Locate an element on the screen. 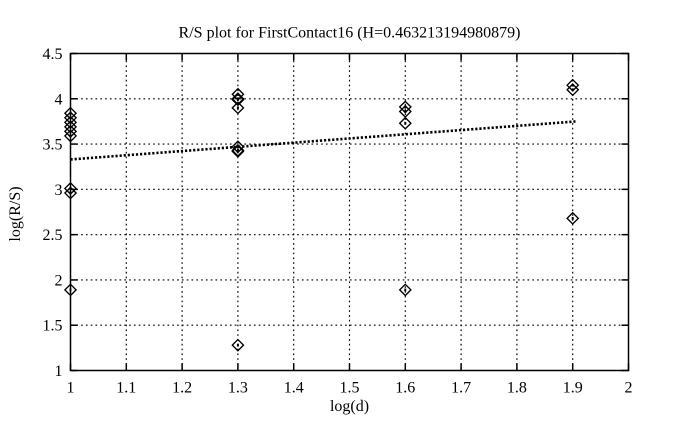 The height and width of the screenshot is (430, 678). y-tick-label: 3.5 is located at coordinates (53, 145).